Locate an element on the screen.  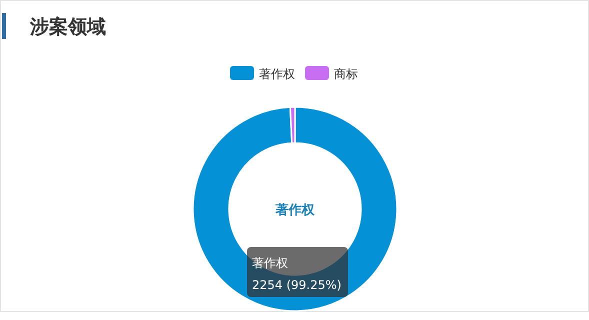
chart-title: 涉案领域 is located at coordinates (67, 27).